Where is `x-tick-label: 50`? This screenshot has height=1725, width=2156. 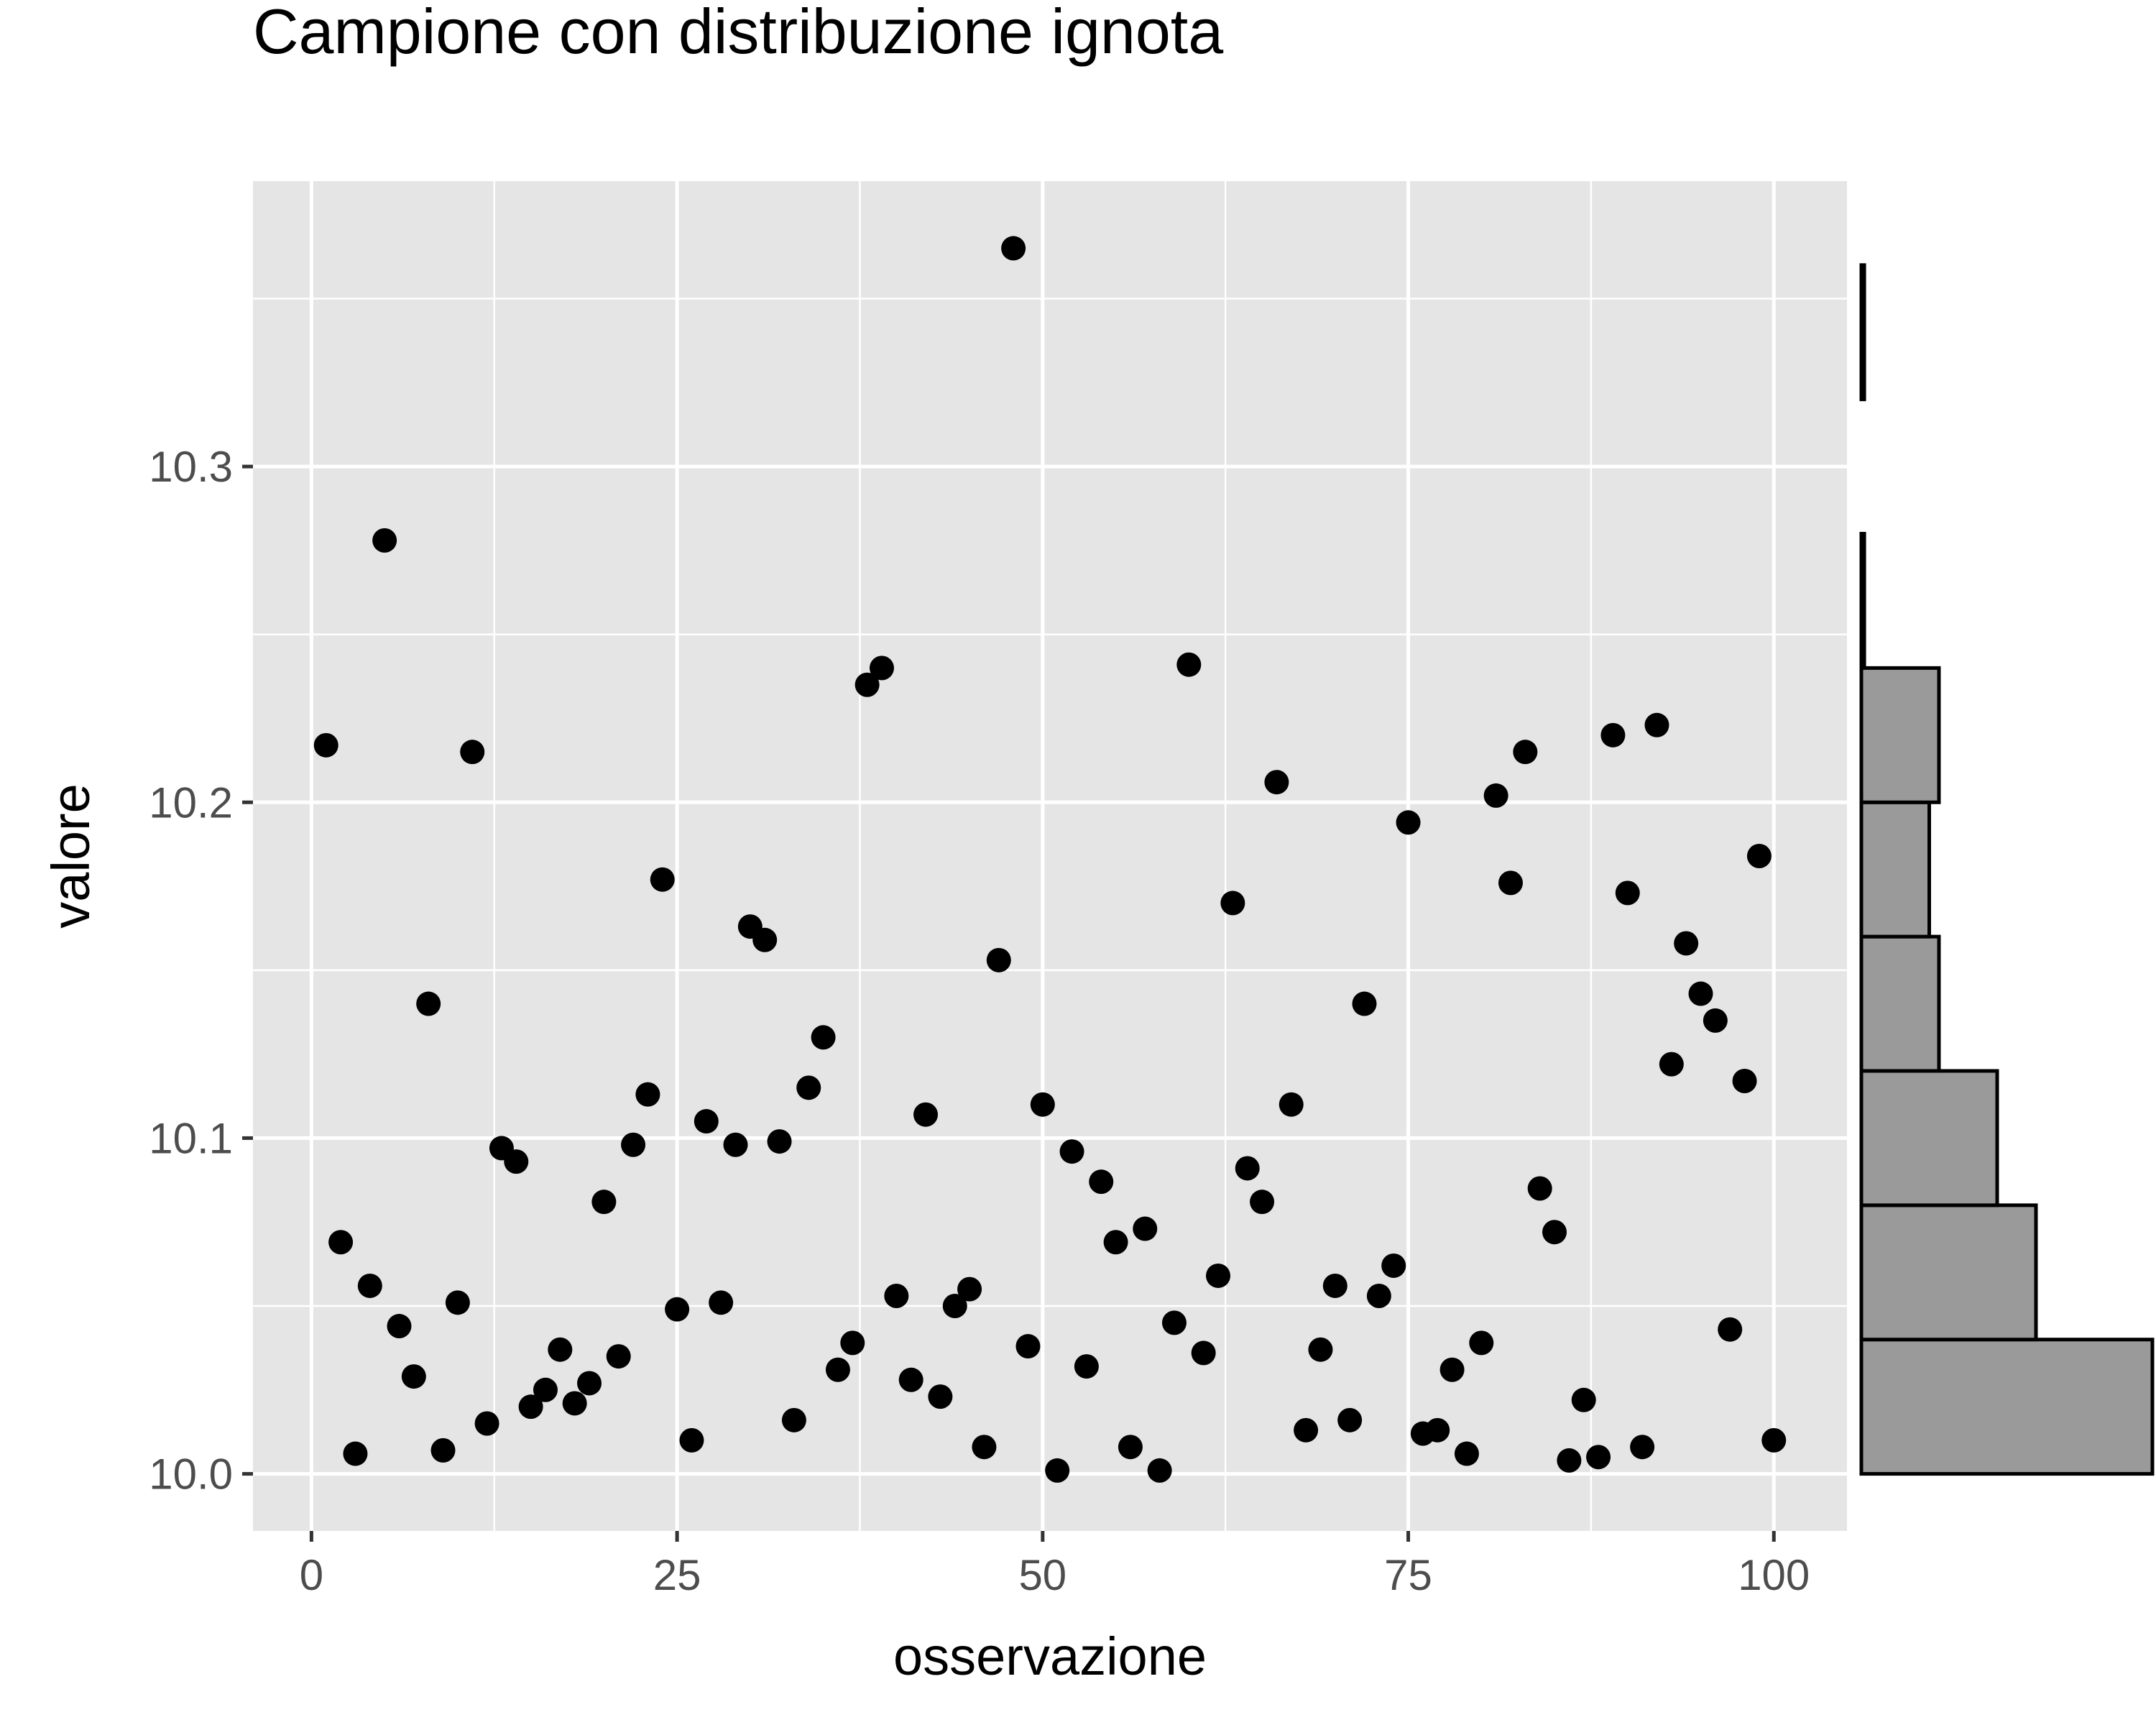 x-tick-label: 50 is located at coordinates (1043, 1575).